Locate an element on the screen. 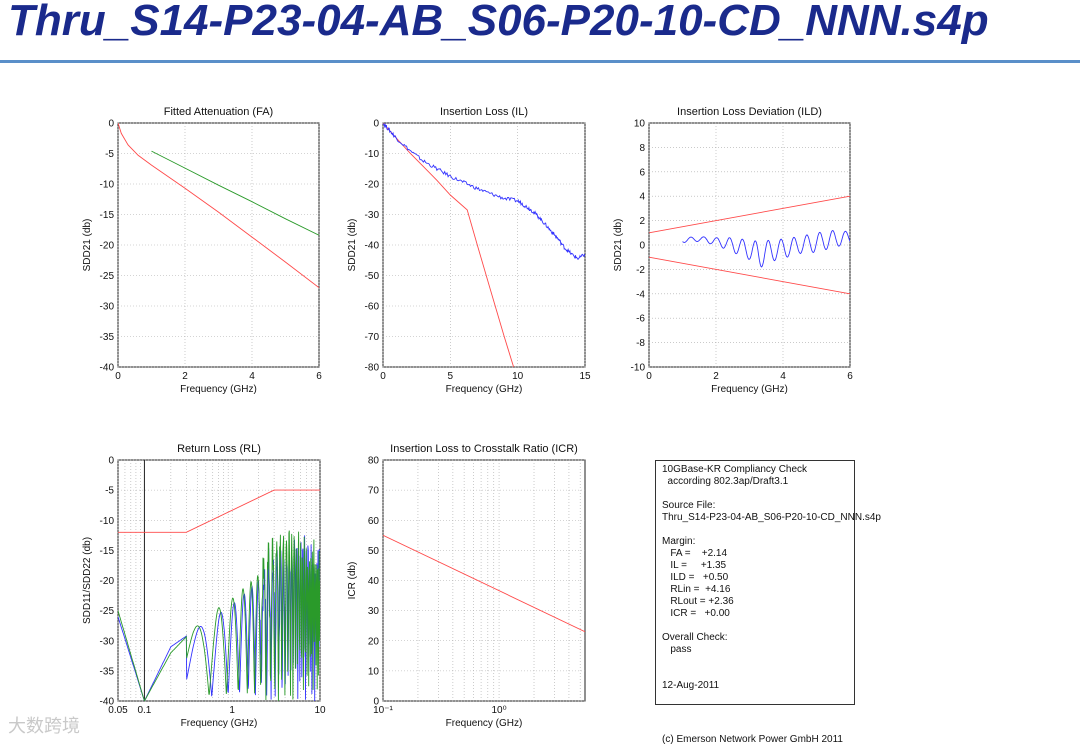 The height and width of the screenshot is (746, 1080). y-tick-label: 80 is located at coordinates (374, 461).